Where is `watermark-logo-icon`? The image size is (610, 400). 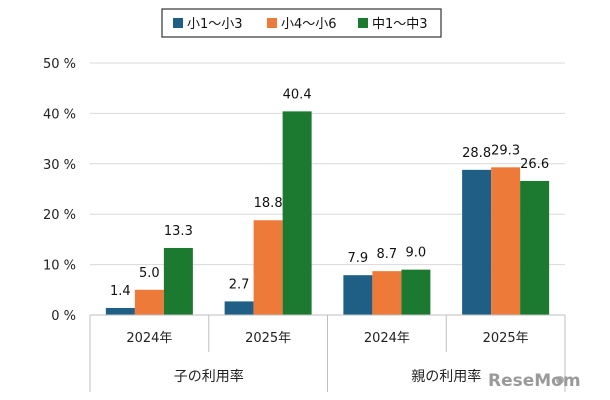 watermark-logo-icon is located at coordinates (560, 380).